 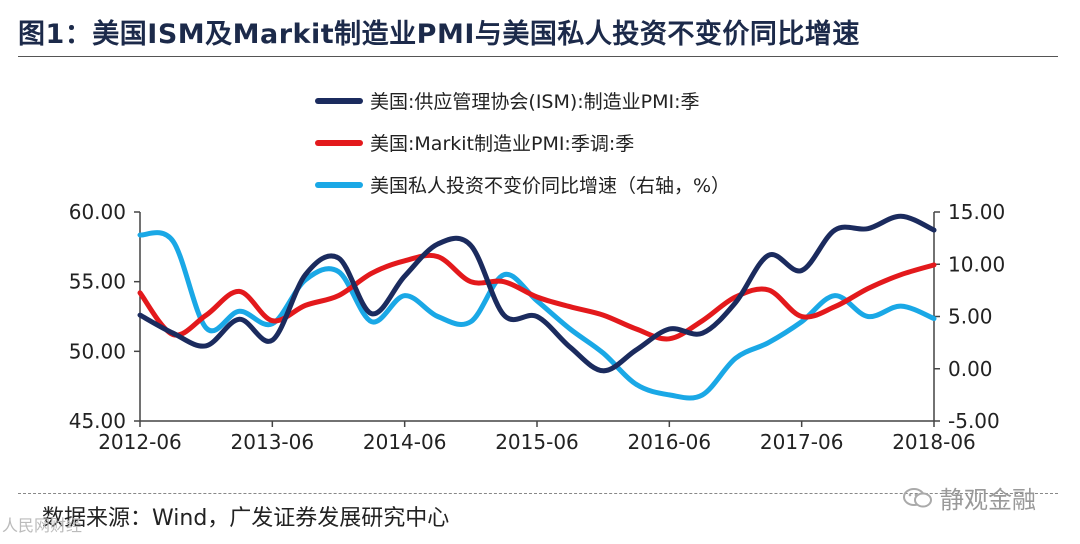 I want to click on wechat-icon, so click(x=917, y=497).